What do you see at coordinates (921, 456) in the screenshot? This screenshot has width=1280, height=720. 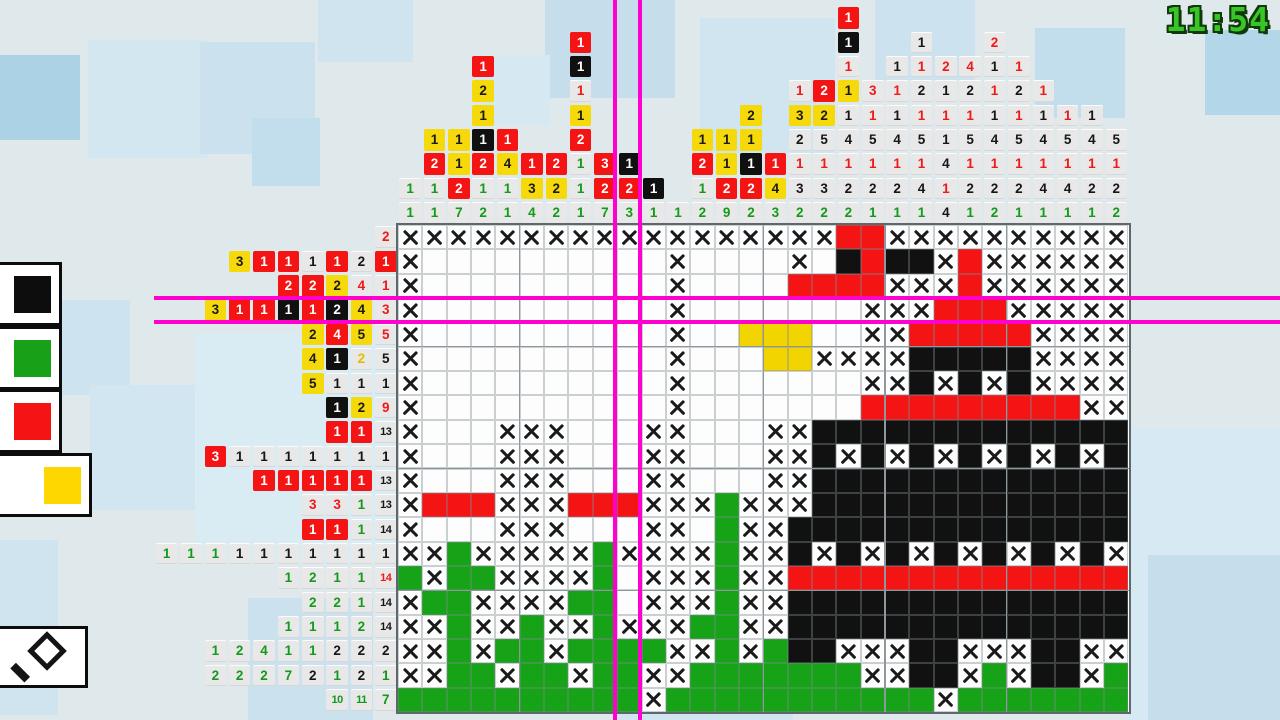 I see `grid-cell-r10-c22` at bounding box center [921, 456].